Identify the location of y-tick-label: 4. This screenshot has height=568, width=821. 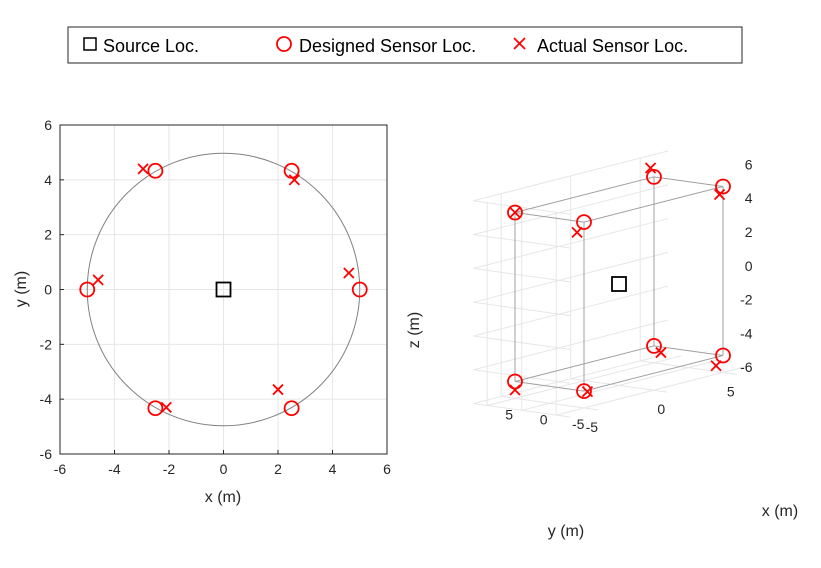
(48, 180).